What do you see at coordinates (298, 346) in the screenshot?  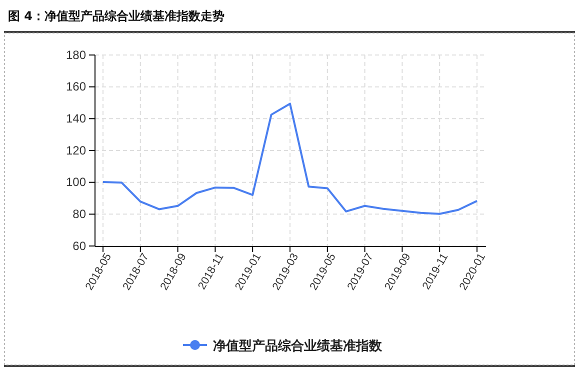 I see `legend-label: 净值型产品综合业绩基准指数` at bounding box center [298, 346].